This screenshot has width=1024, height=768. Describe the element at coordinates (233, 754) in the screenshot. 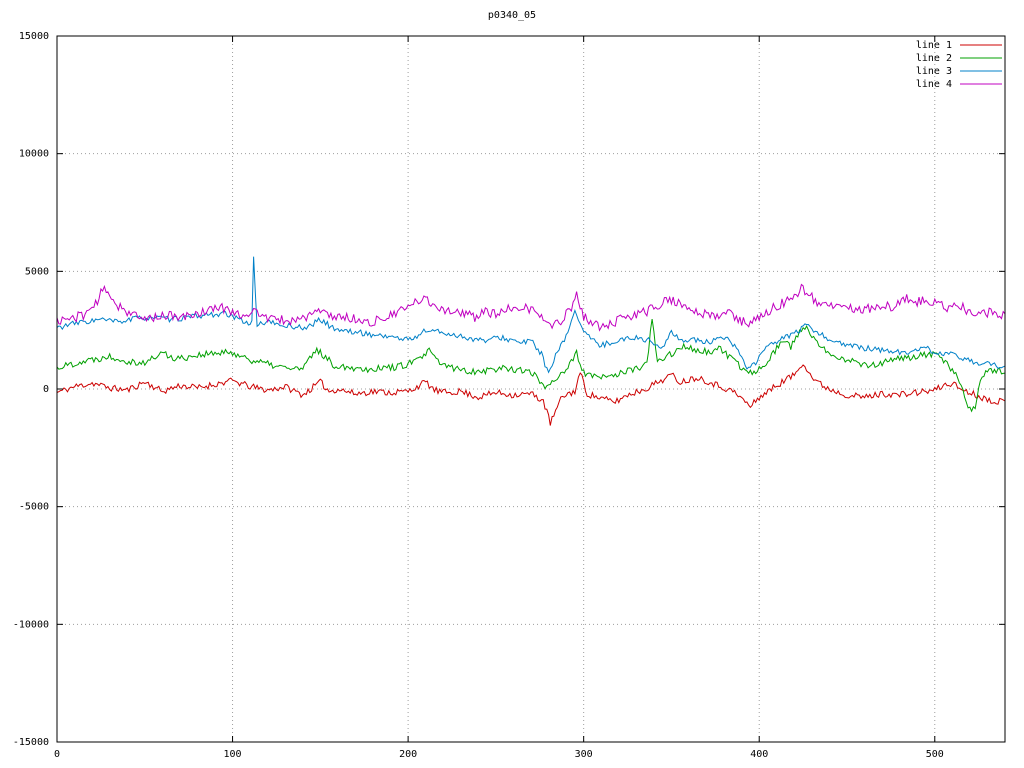

I see `x-tick-label: 100` at that location.